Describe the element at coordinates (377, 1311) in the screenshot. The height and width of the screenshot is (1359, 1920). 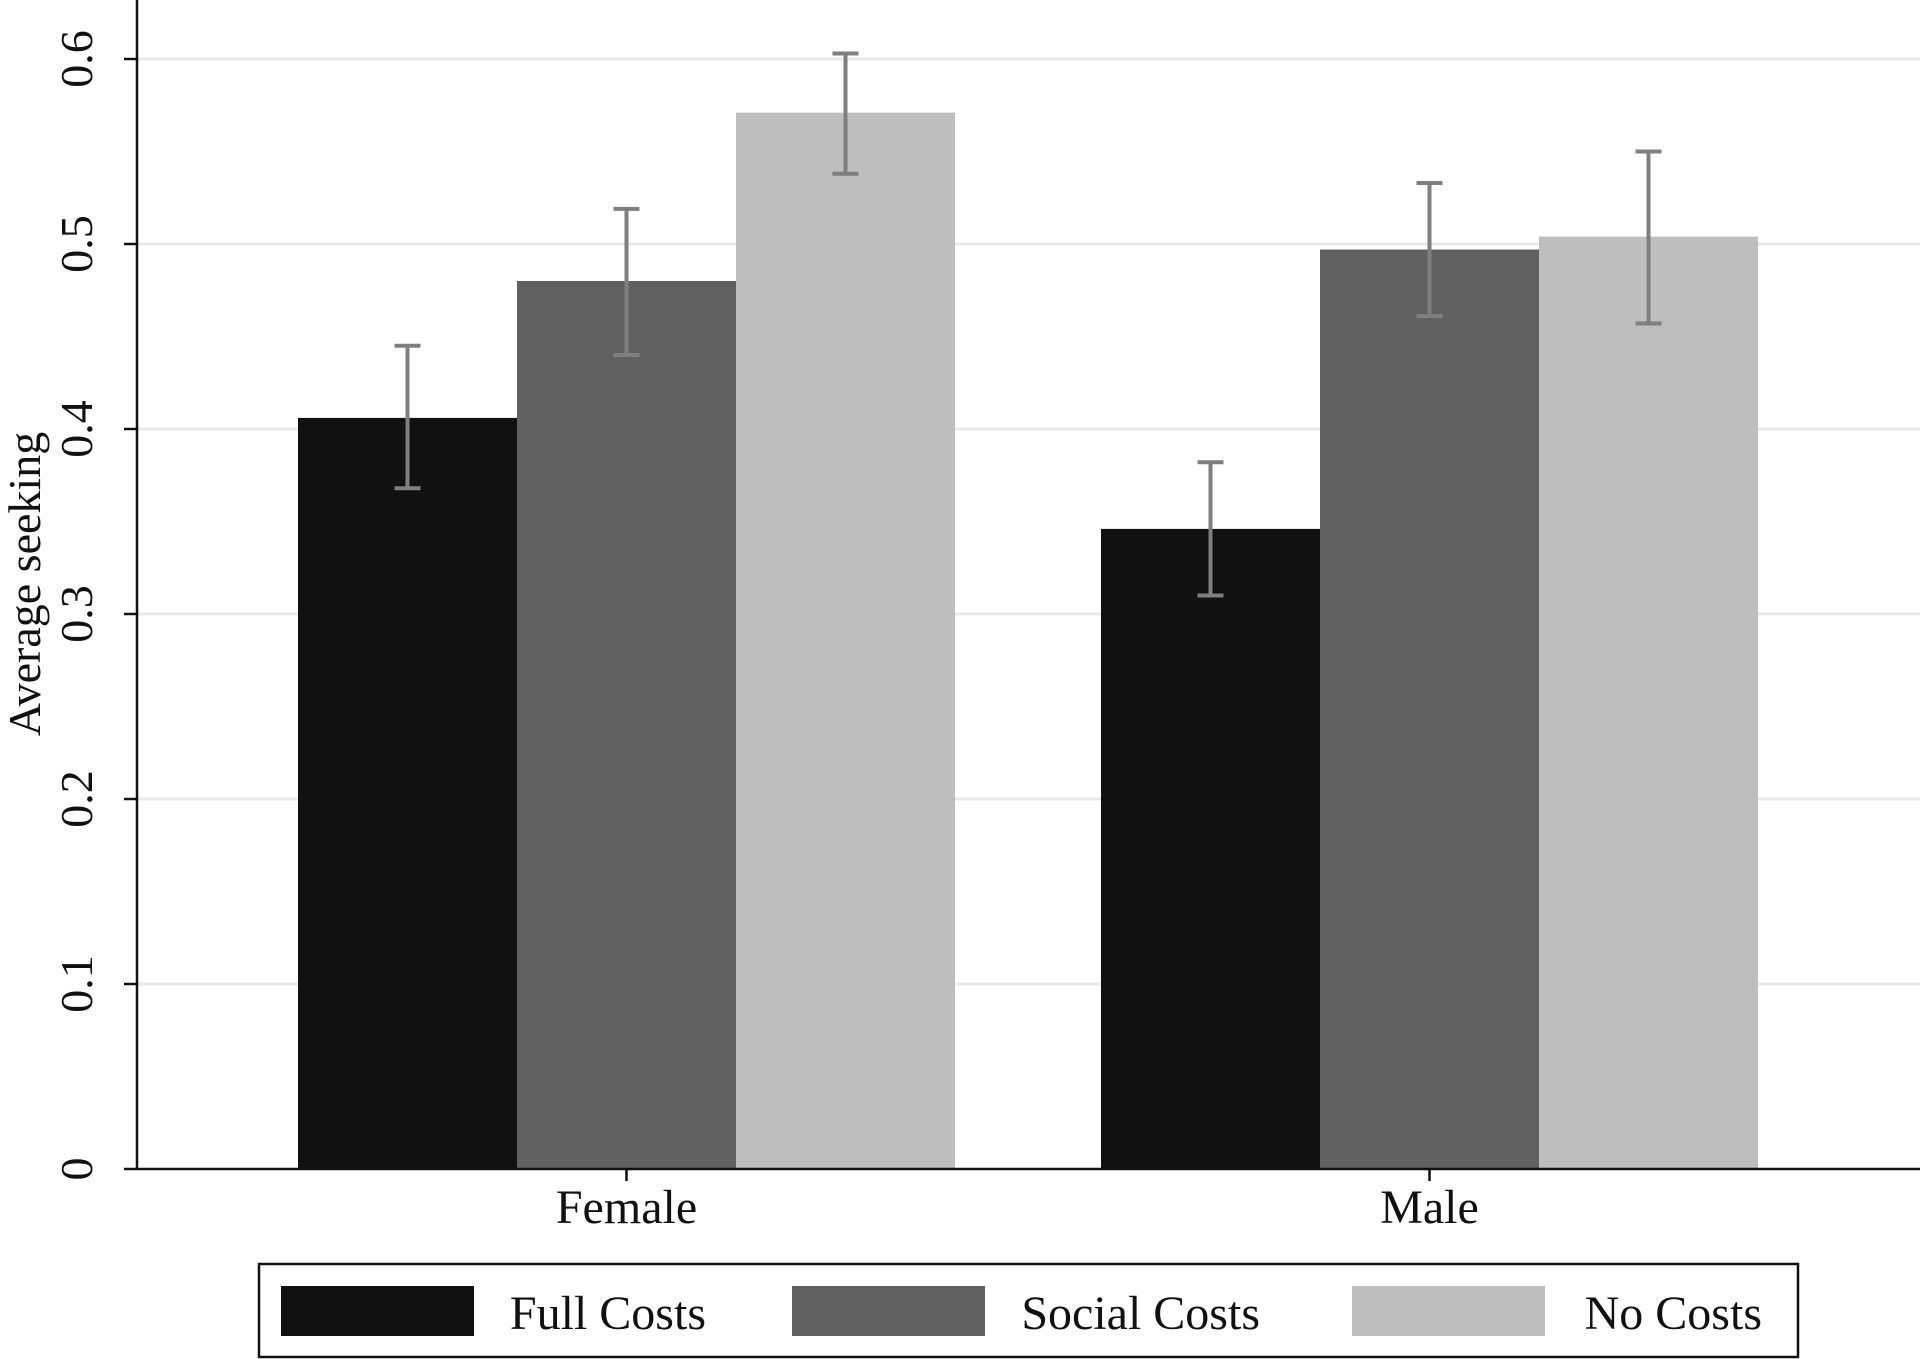
I see `legend-swatch-full-costs` at that location.